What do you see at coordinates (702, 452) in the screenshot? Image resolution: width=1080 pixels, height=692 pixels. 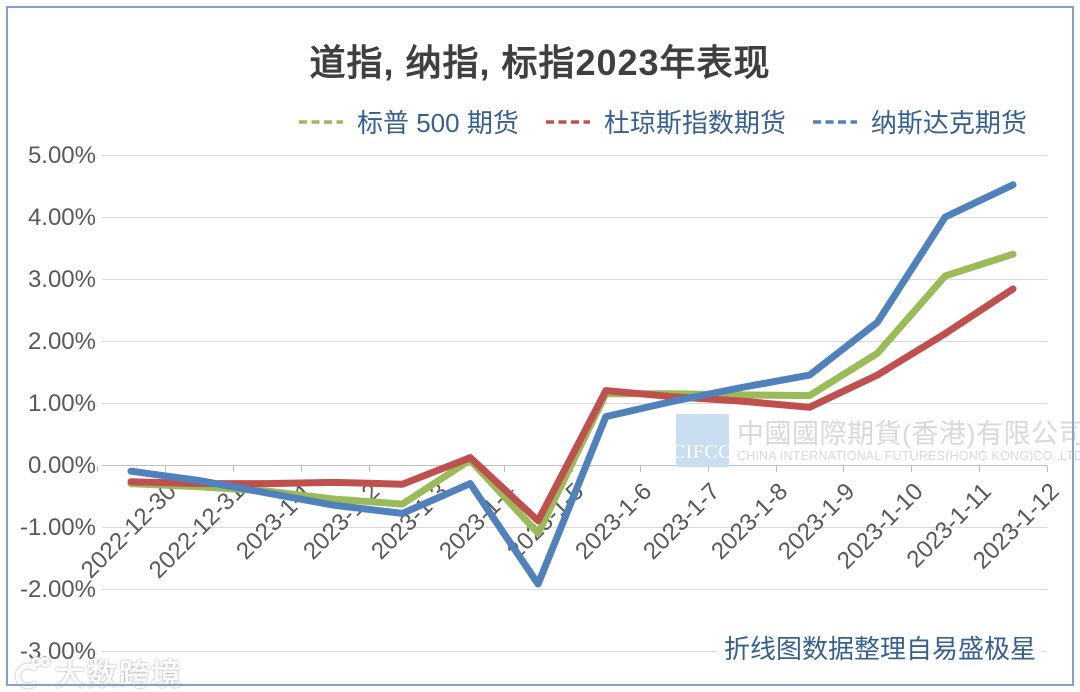 I see `cifco-badge-text: CIFCO` at bounding box center [702, 452].